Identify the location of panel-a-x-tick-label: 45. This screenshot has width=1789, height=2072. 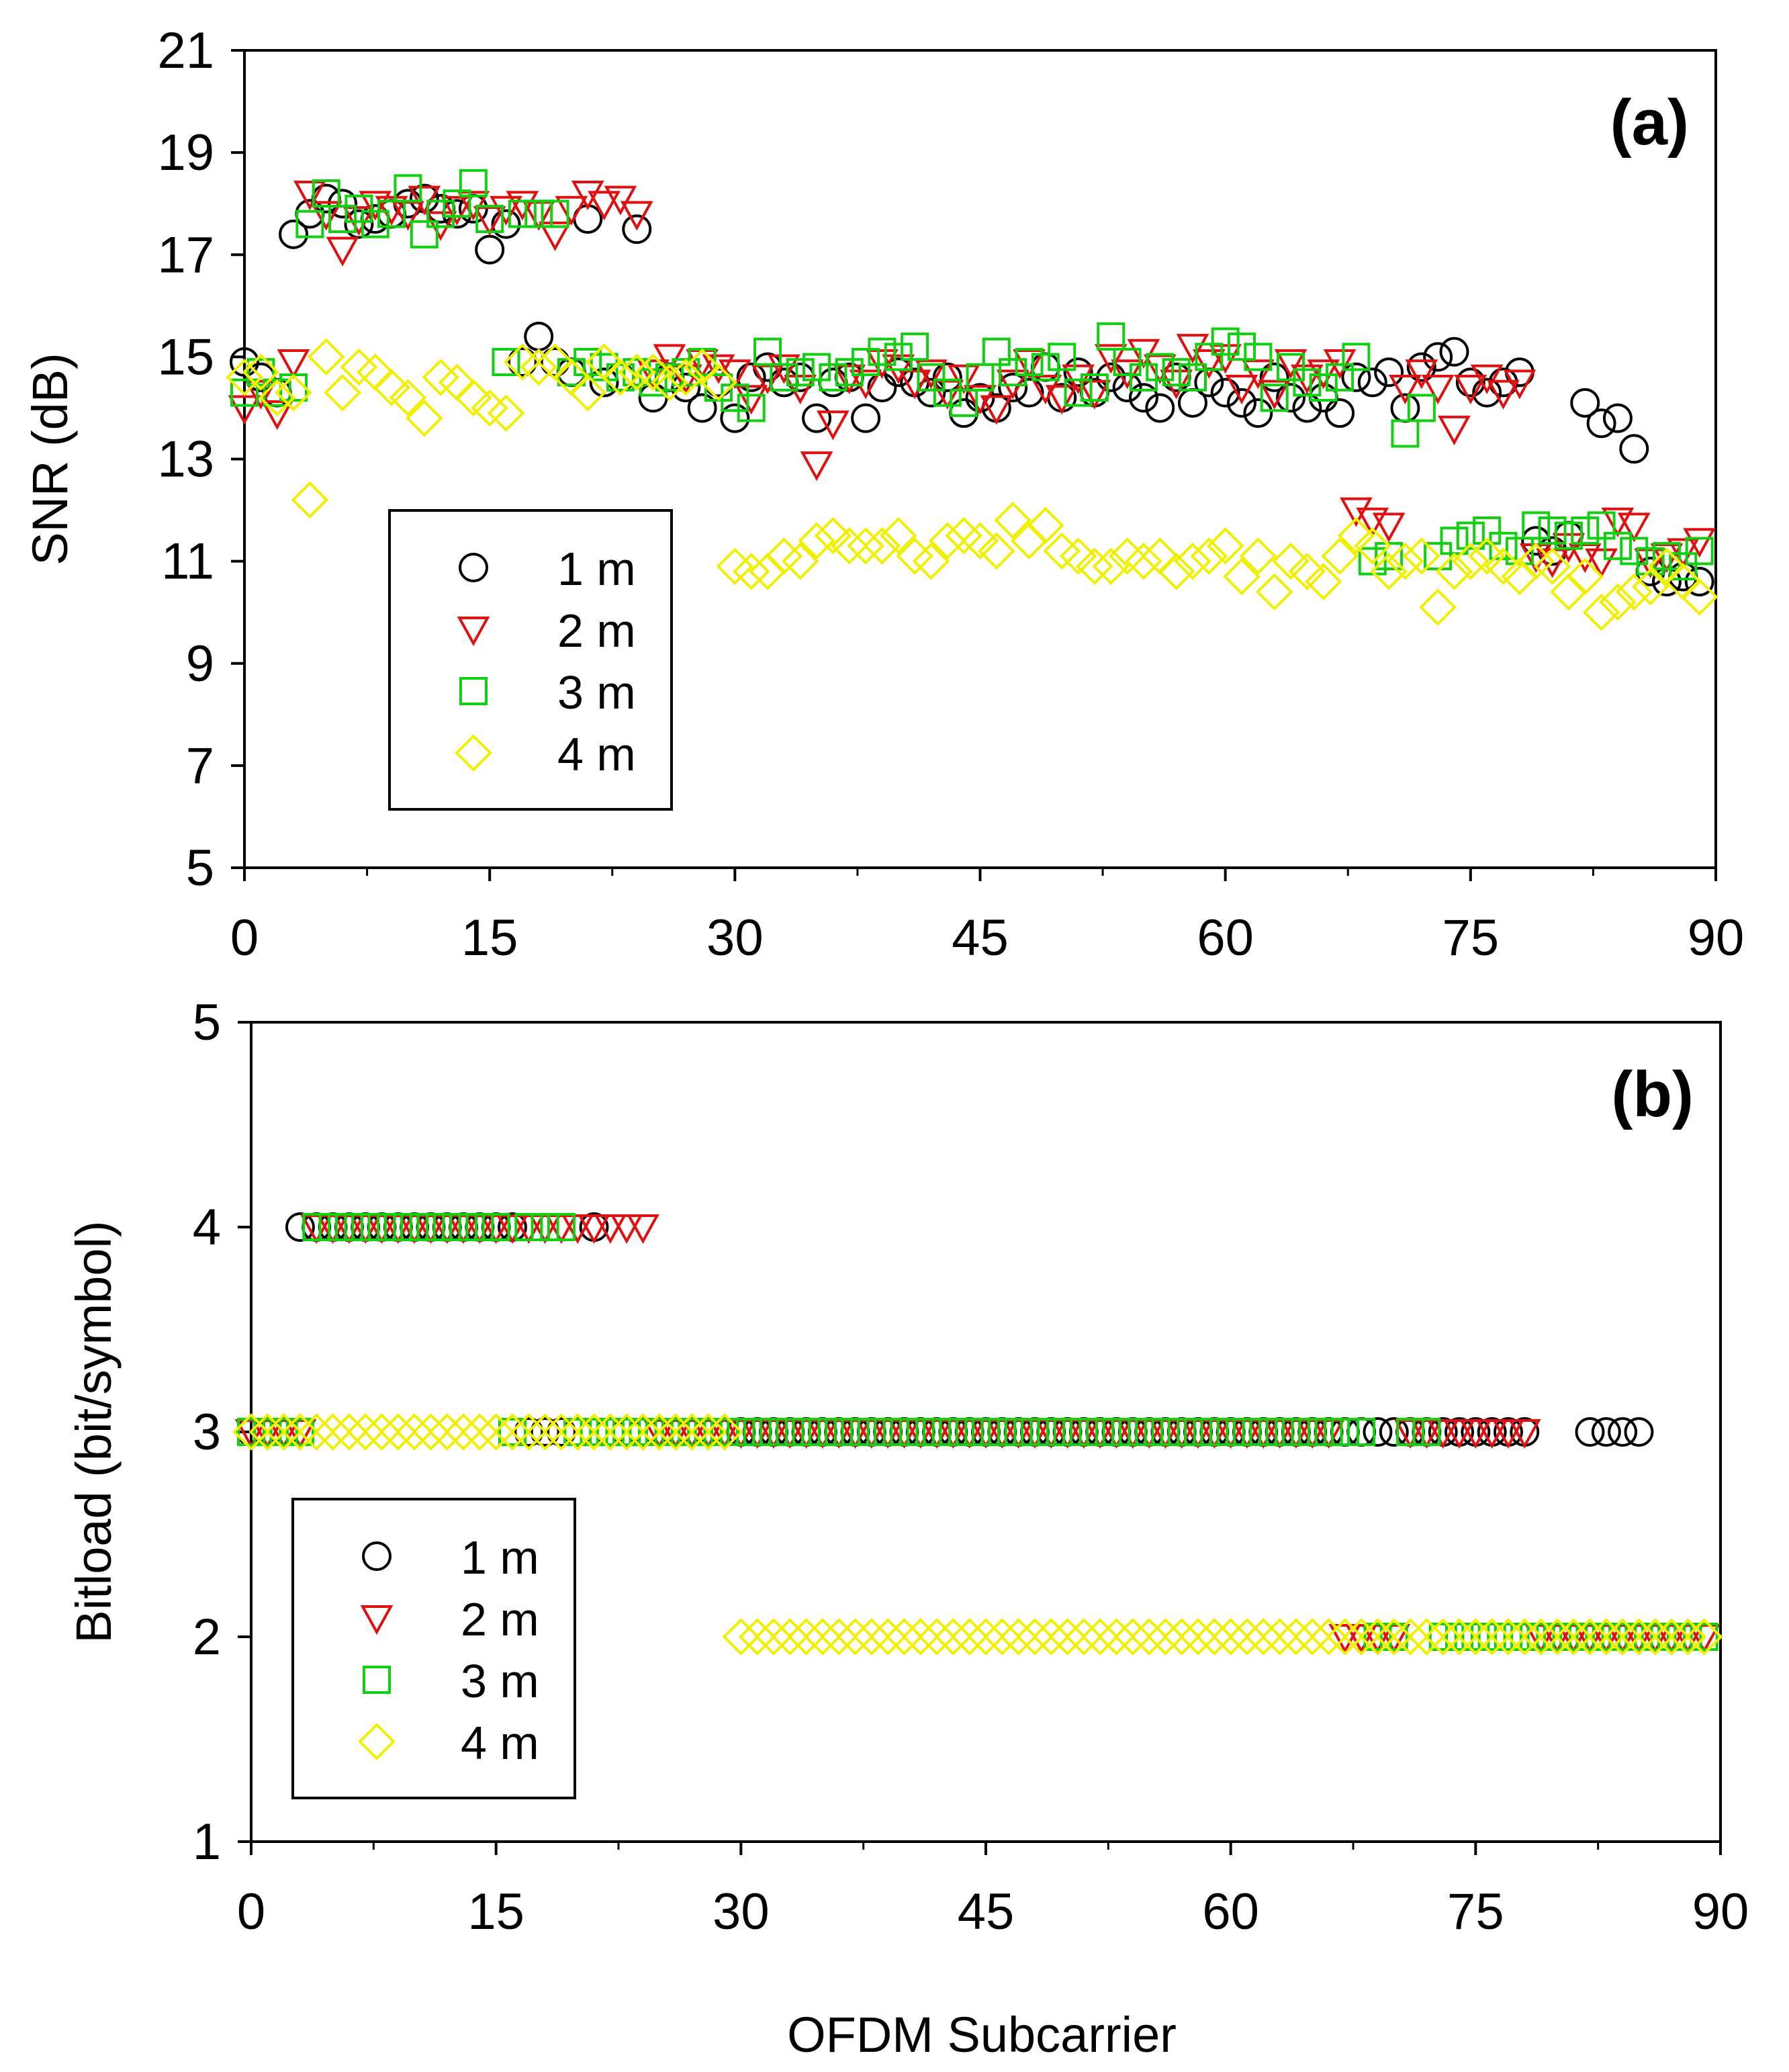
(981, 937).